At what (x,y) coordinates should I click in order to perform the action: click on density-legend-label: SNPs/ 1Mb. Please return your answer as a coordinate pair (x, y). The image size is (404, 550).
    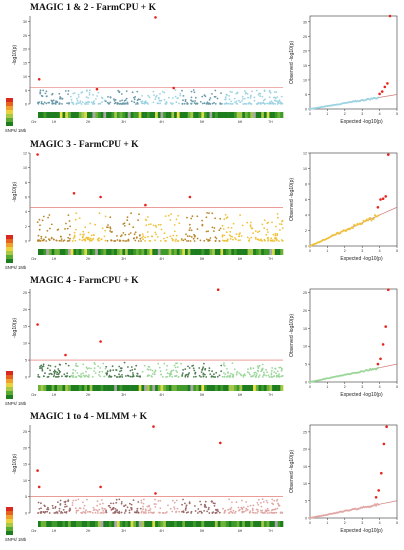
    Looking at the image, I should click on (16, 539).